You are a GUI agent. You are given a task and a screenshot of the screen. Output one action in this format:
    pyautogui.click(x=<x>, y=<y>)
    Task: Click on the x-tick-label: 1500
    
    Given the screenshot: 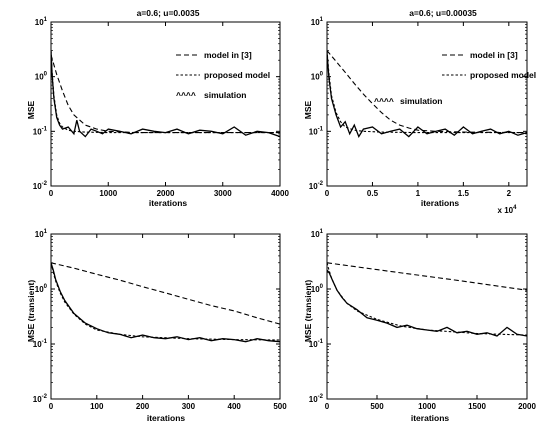 What is the action you would take?
    pyautogui.click(x=477, y=406)
    